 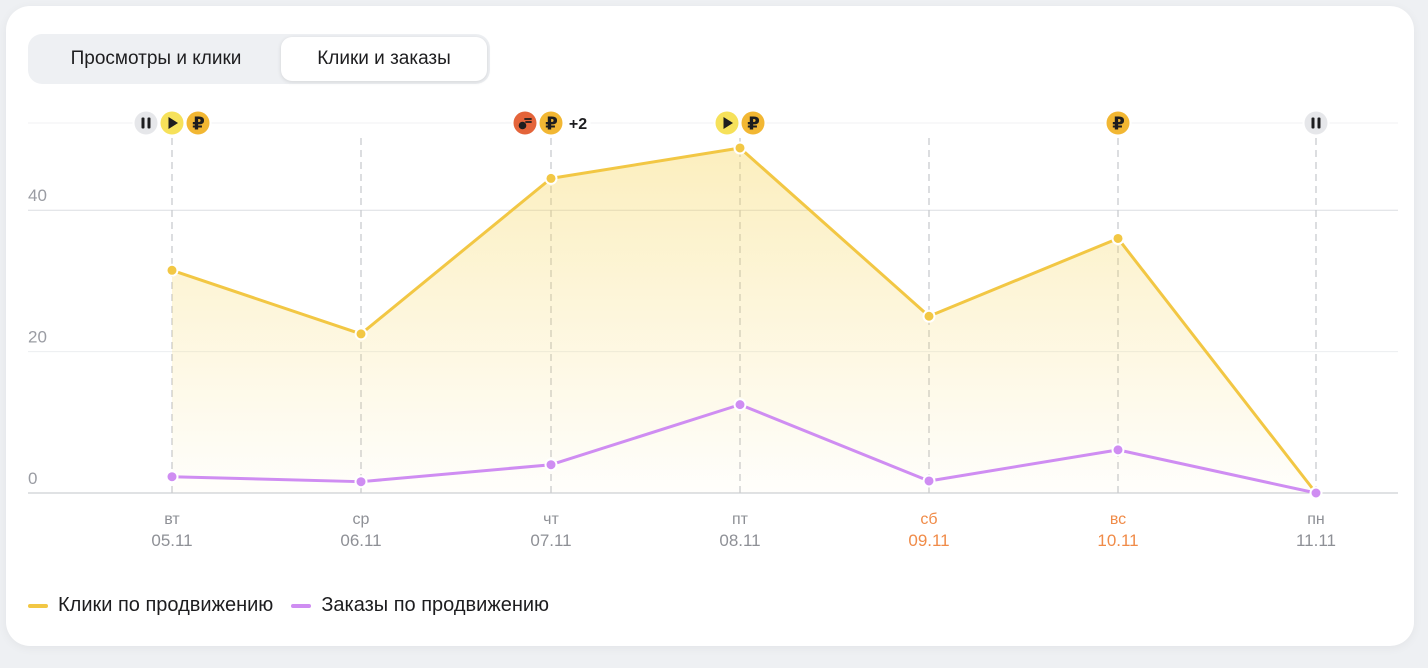 What do you see at coordinates (739, 540) in the screenshot?
I see `x-tick-date: 08.11` at bounding box center [739, 540].